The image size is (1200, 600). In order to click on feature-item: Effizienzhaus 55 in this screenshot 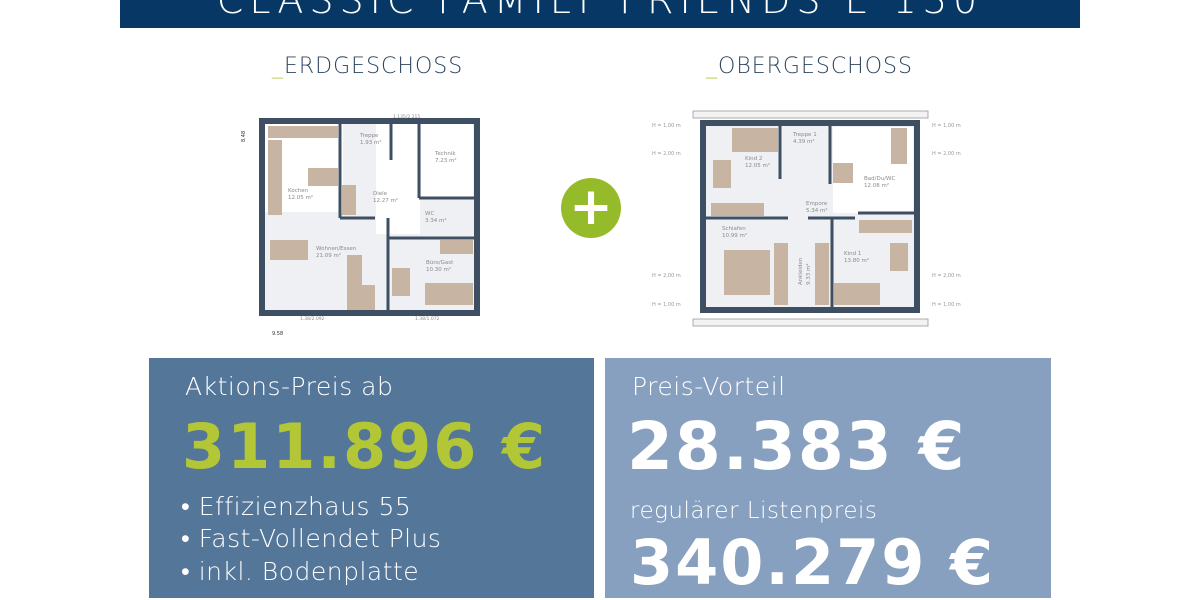, I will do `click(296, 507)`.